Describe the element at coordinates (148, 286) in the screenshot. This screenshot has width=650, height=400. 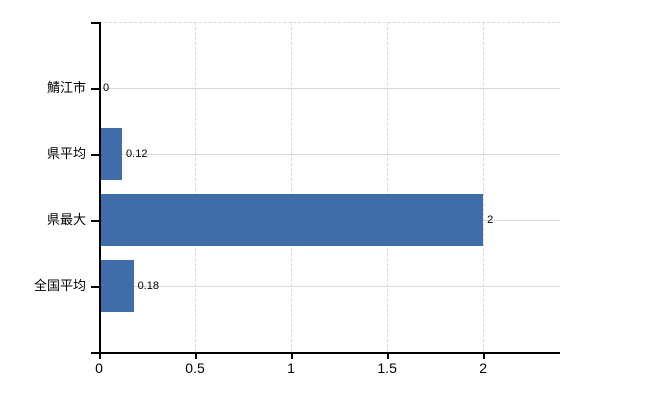
I see `value-label: 0.18` at that location.